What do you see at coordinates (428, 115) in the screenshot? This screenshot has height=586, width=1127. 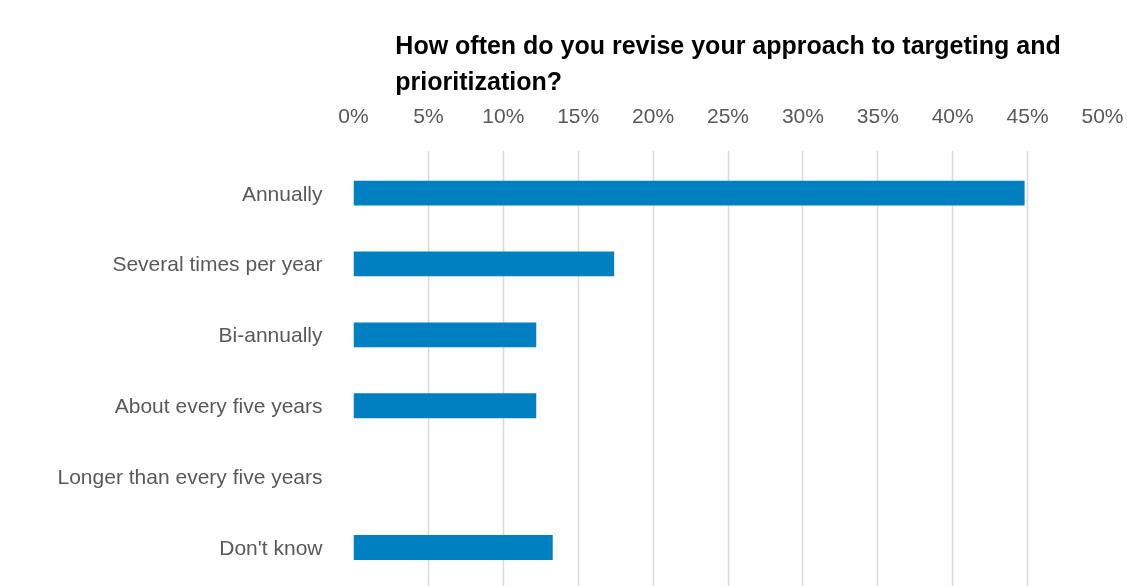 I see `x-tick-label: 5%` at bounding box center [428, 115].